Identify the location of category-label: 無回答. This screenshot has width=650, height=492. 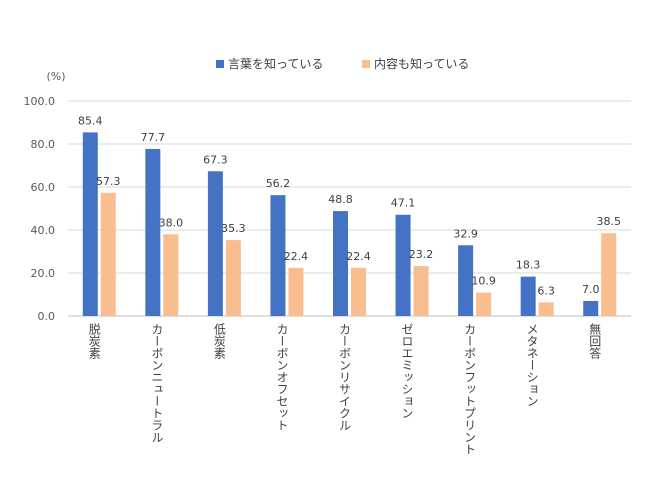
(595, 341).